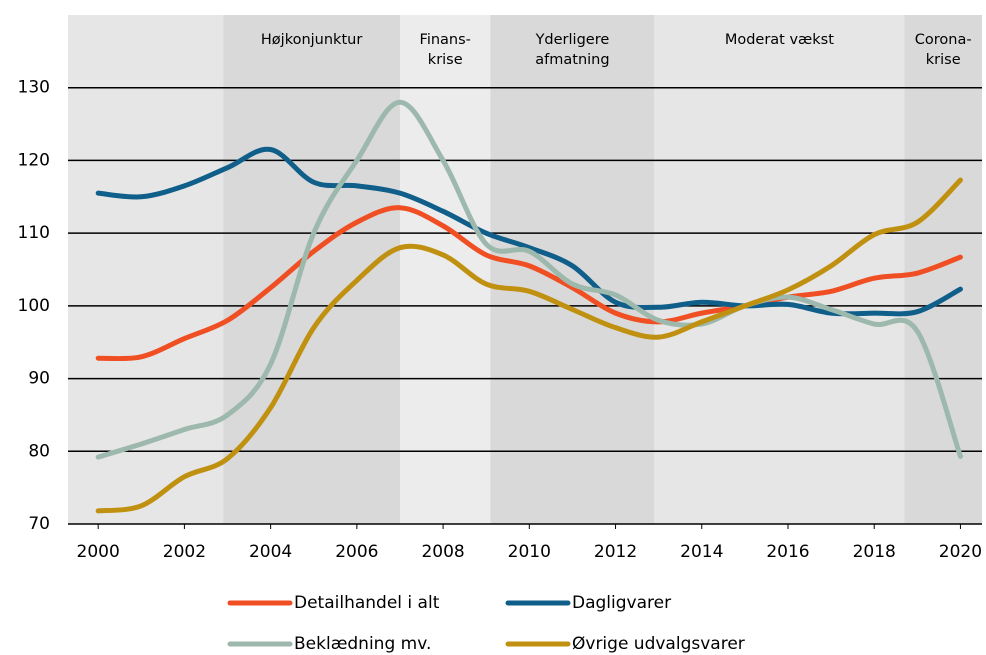 Image resolution: width=986 pixels, height=655 pixels. What do you see at coordinates (311, 40) in the screenshot?
I see `period-label: Højkonjunktur` at bounding box center [311, 40].